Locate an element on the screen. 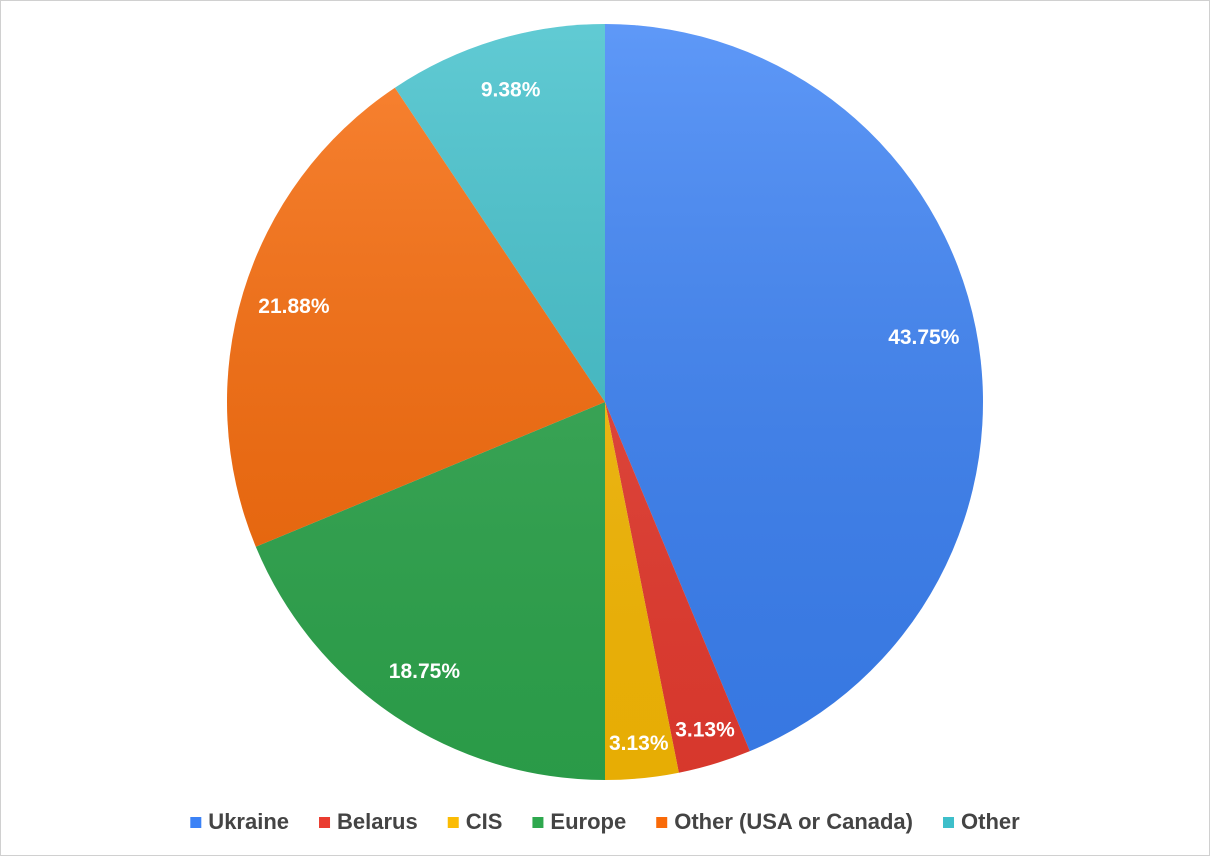 This screenshot has width=1210, height=856. data-label: 9.38% is located at coordinates (511, 89).